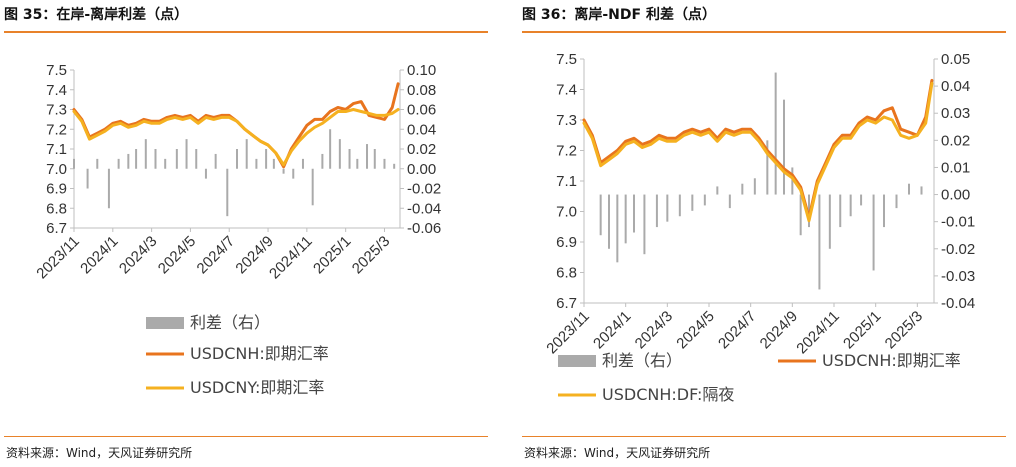 This screenshot has height=467, width=1016. What do you see at coordinates (58, 258) in the screenshot?
I see `x-tick-label: 2023/11` at bounding box center [58, 258].